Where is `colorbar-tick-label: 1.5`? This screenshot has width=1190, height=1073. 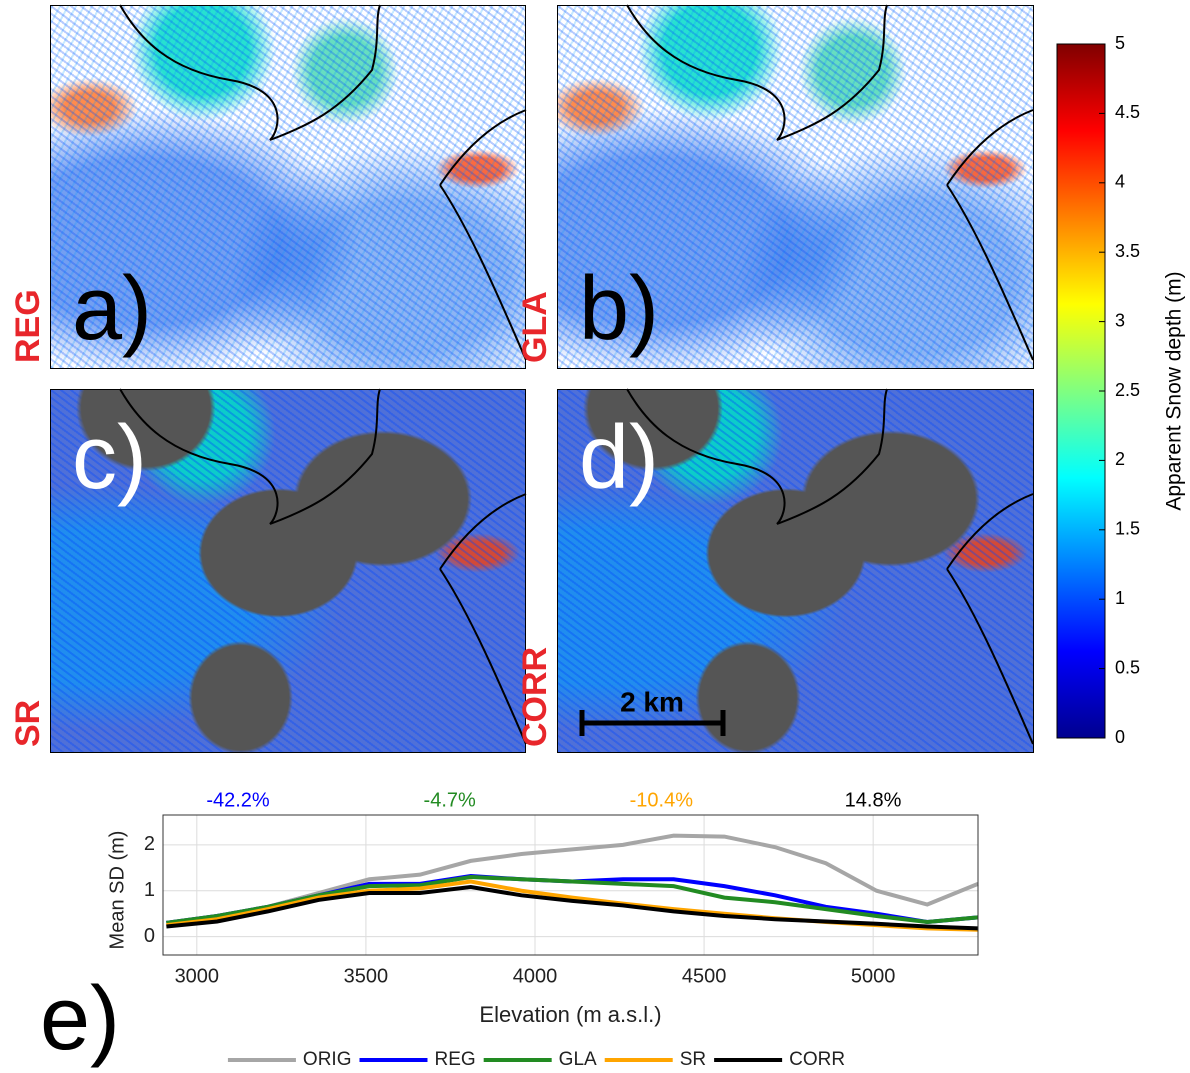 colorbar-tick-label: 1.5 is located at coordinates (1127, 529).